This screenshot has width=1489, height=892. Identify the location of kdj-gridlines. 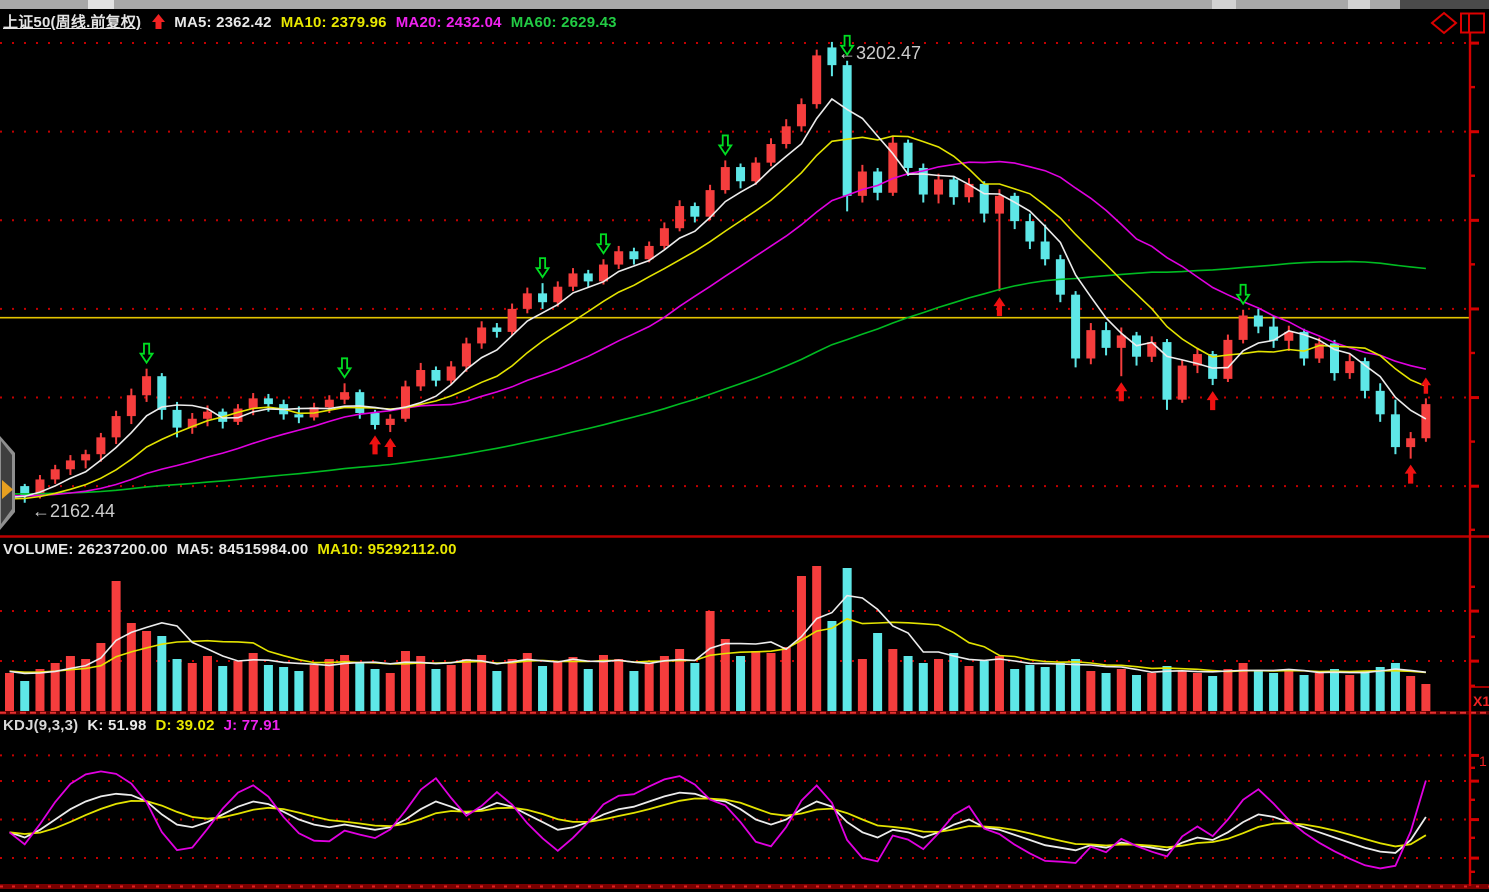
(734, 806).